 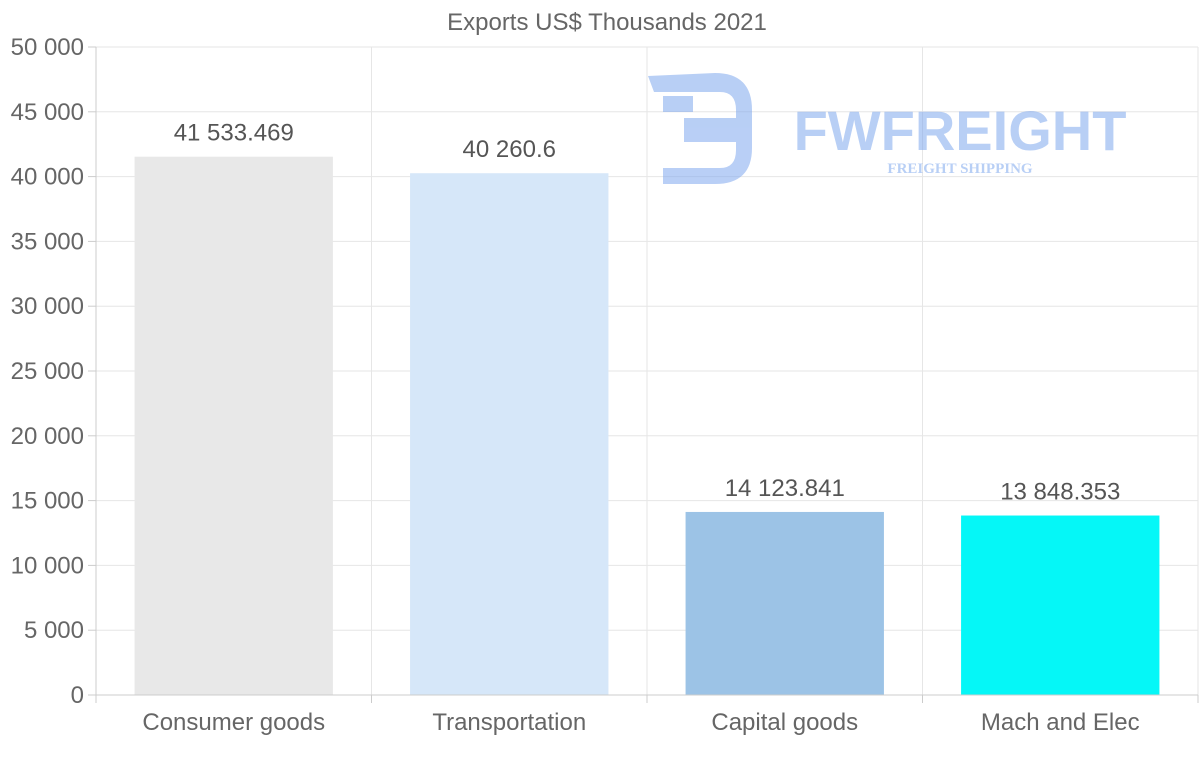 I want to click on fwfreight-watermark: FWFREIGHT FREIGHT SHIPPING, so click(x=887, y=128).